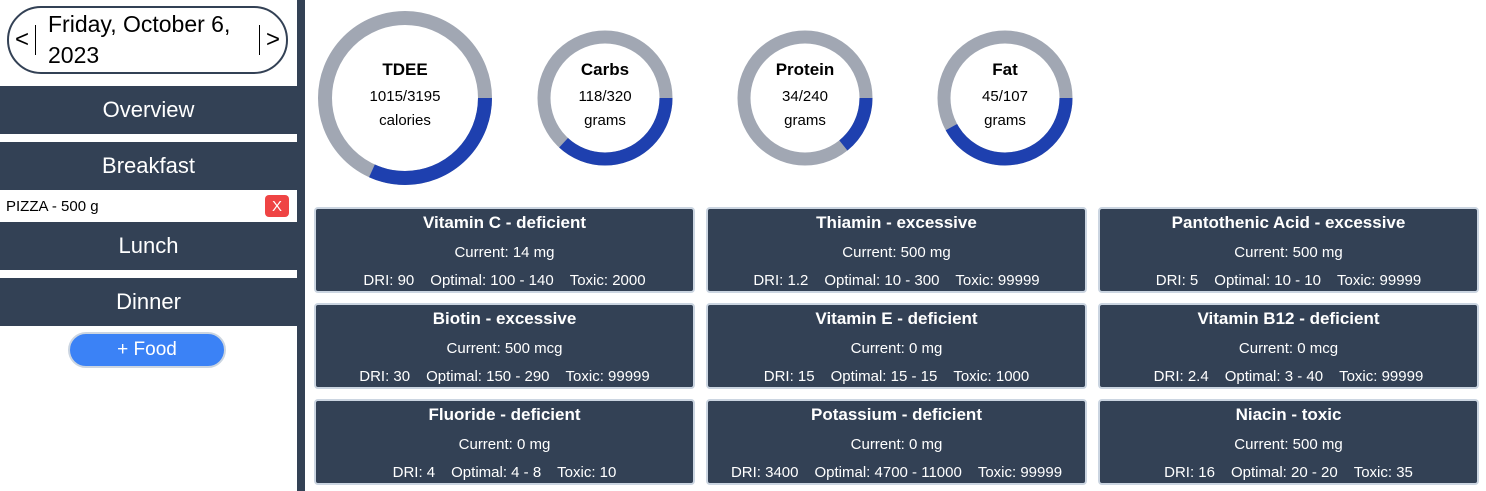 The width and height of the screenshot is (1486, 491). I want to click on nutrient-title: Niacin - toxic, so click(1288, 414).